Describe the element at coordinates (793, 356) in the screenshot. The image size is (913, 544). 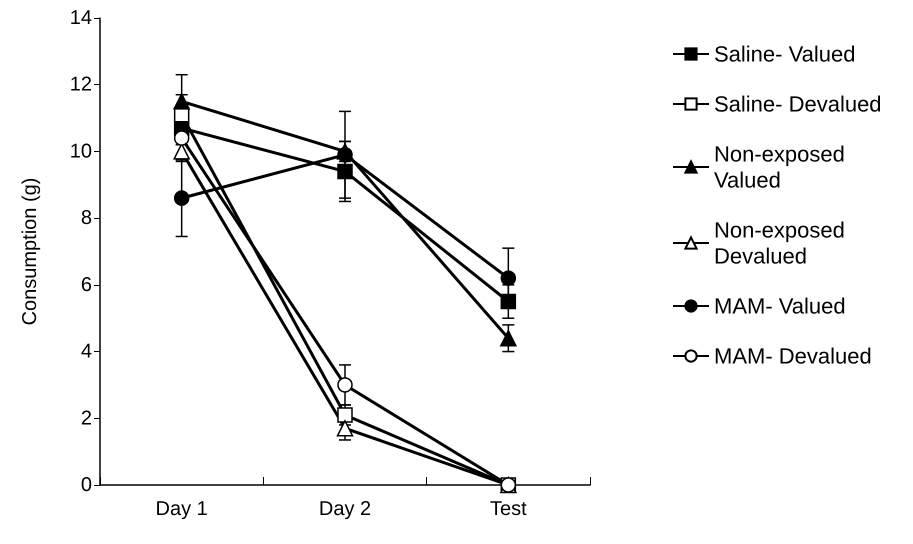
I see `legend-label: MAM- Devalued` at that location.